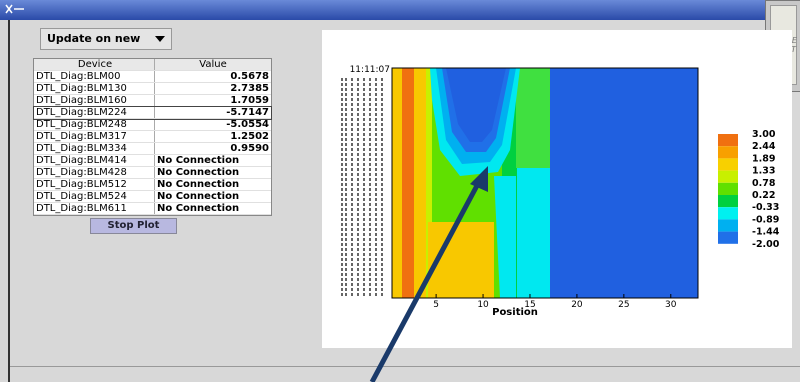 This screenshot has height=382, width=800. I want to click on legend-label: -0.33, so click(765, 207).